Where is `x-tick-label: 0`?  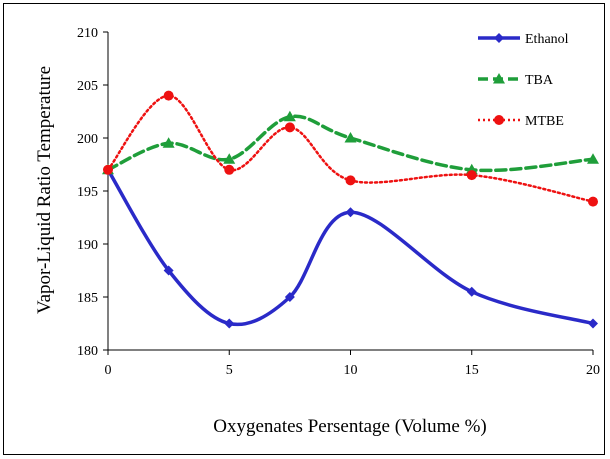 x-tick-label: 0 is located at coordinates (108, 370).